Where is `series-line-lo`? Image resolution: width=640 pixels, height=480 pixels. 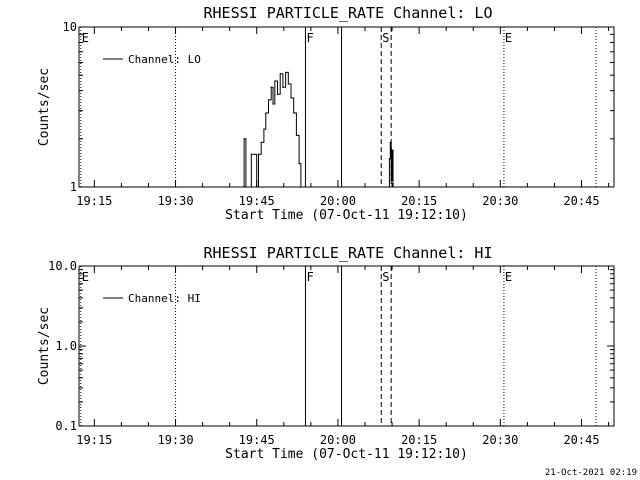 series-line-lo is located at coordinates (318, 129).